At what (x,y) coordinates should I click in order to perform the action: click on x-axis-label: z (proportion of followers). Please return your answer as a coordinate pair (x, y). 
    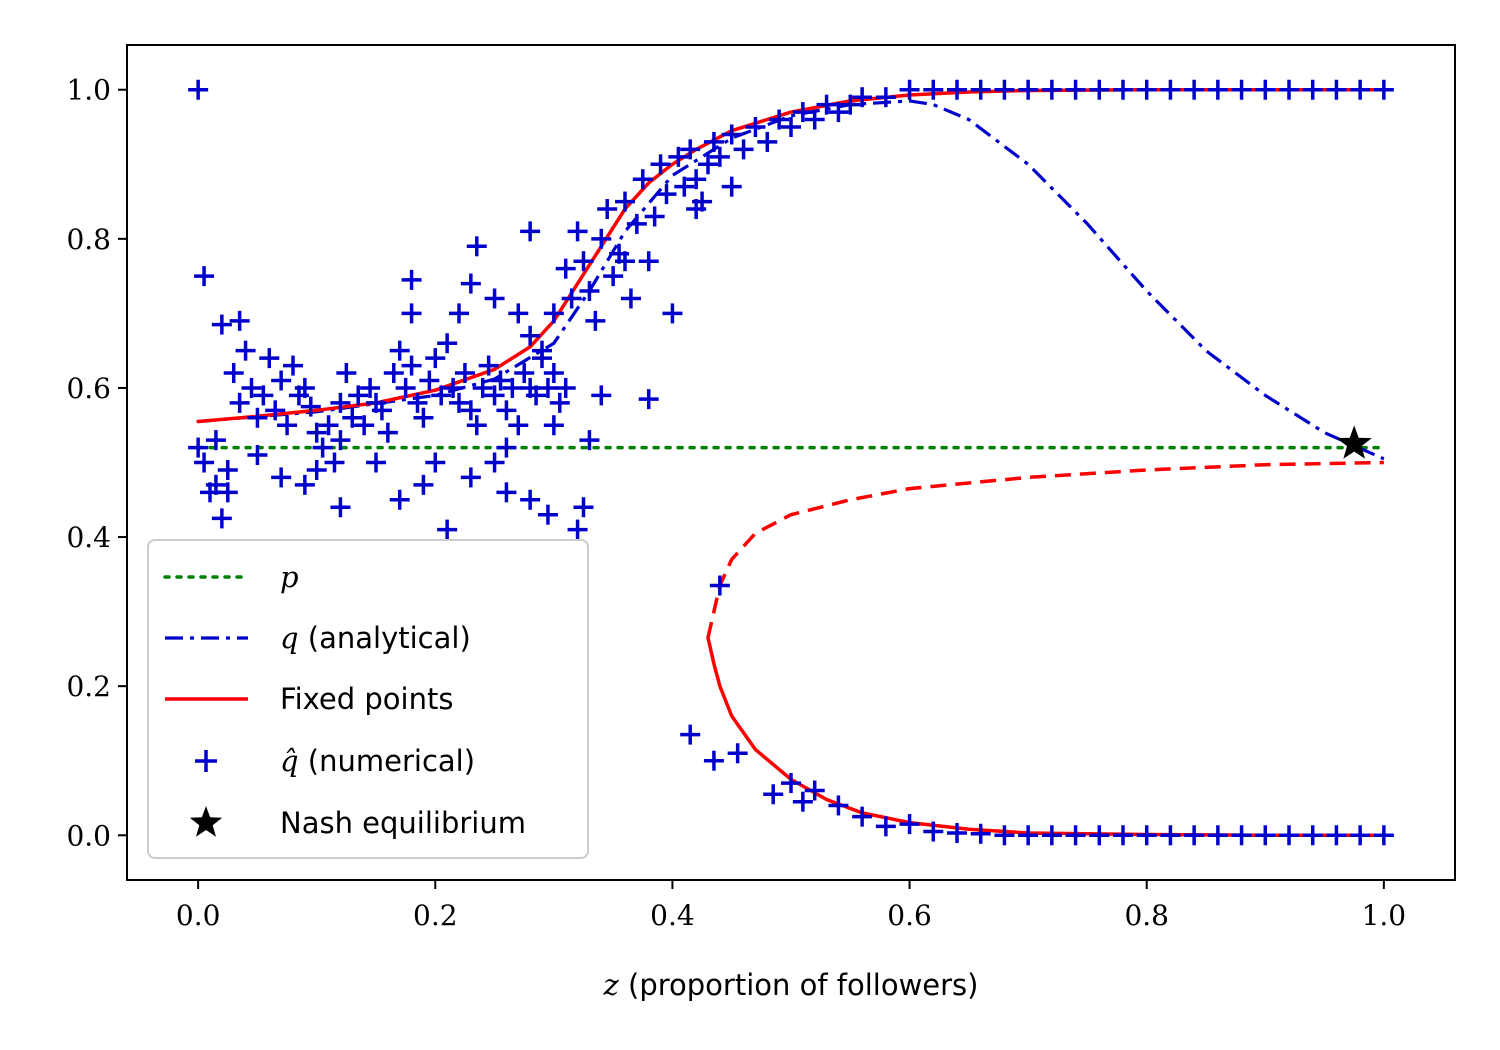
    Looking at the image, I should click on (791, 985).